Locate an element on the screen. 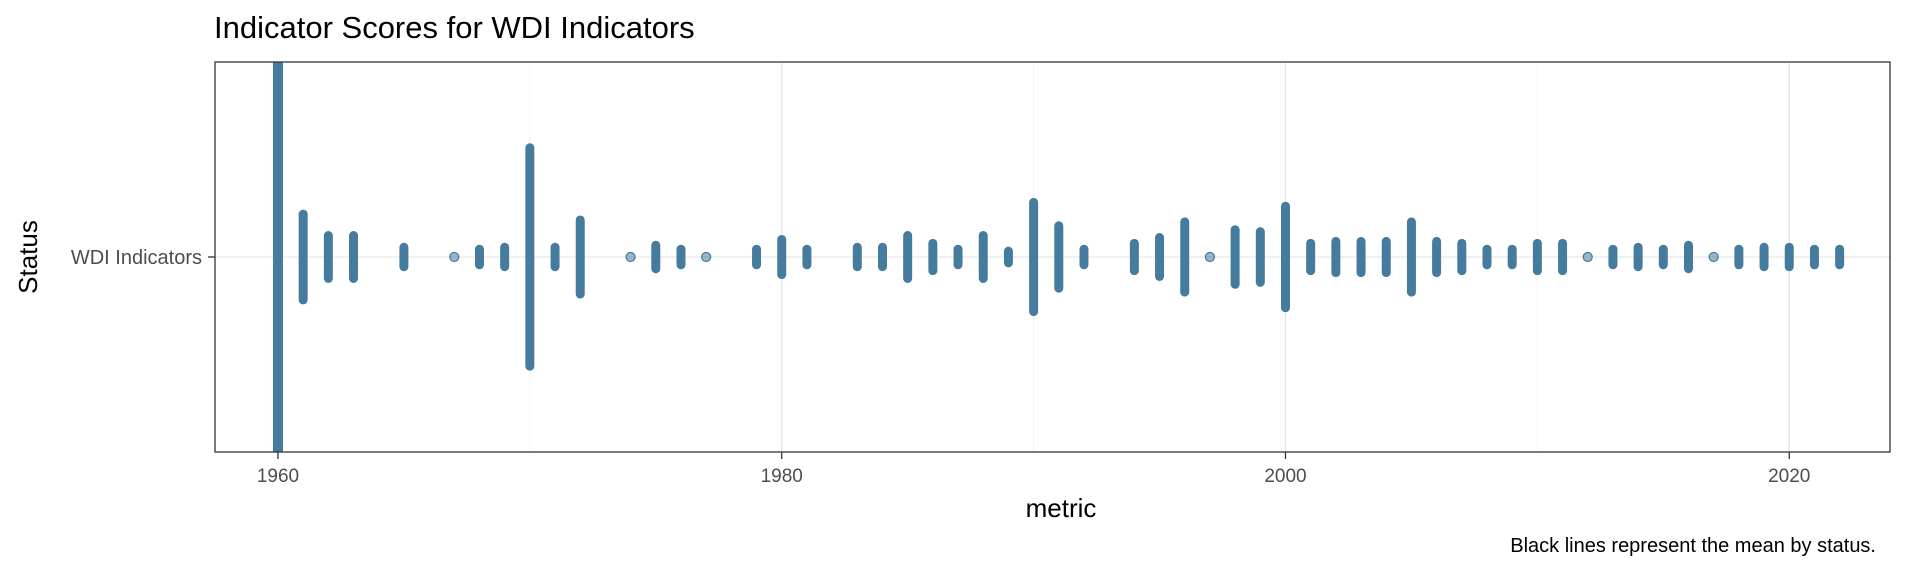 This screenshot has width=1920, height=576. y-axis-ticks: WDI Indicators is located at coordinates (143, 258).